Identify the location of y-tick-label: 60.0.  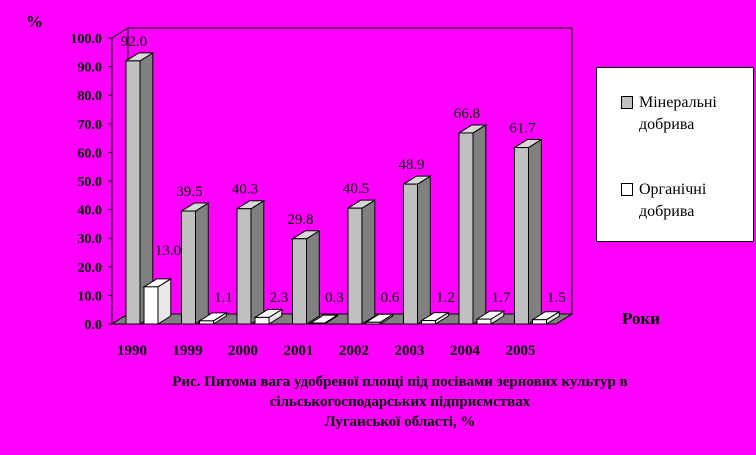
(90, 153).